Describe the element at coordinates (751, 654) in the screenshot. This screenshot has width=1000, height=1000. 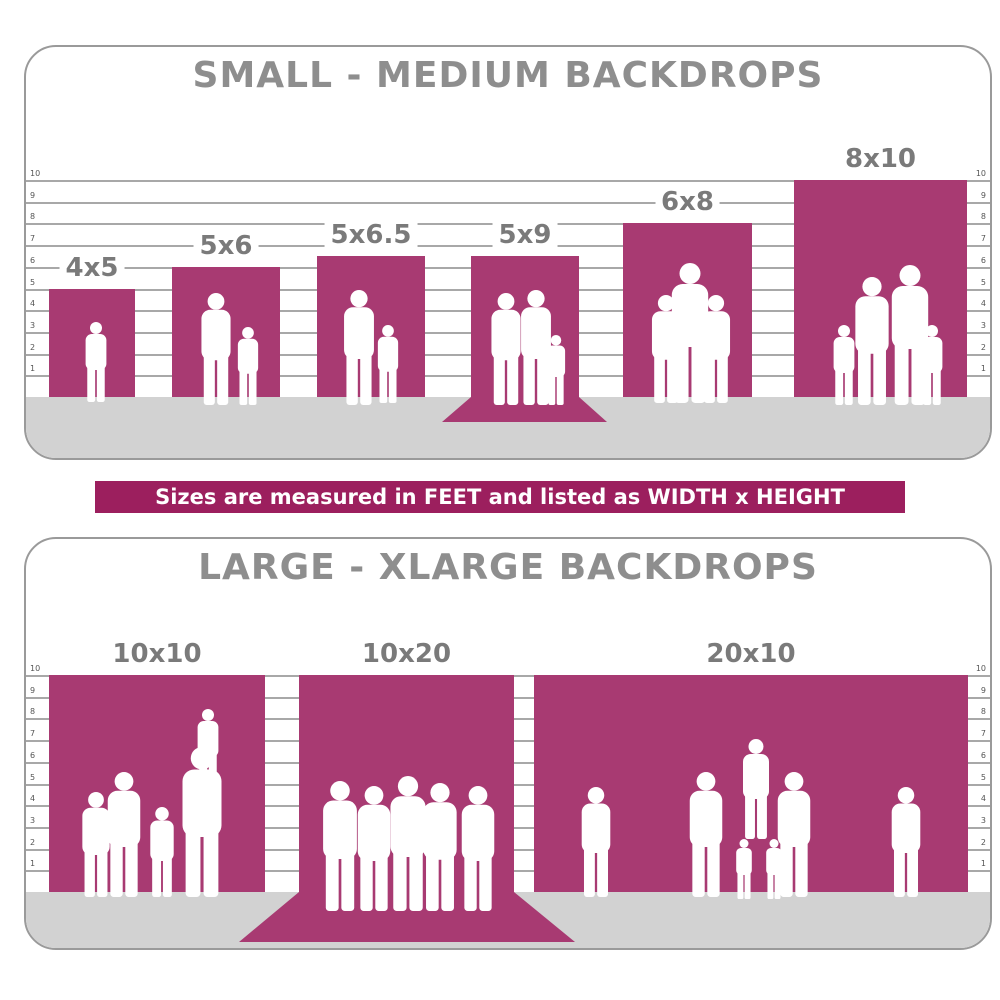
I see `backdrop-size-label: 20x10` at that location.